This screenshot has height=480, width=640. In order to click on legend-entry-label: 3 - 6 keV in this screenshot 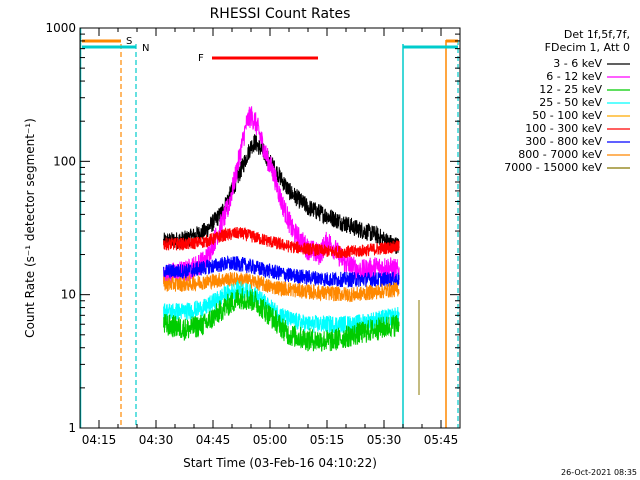, I will do `click(577, 63)`.